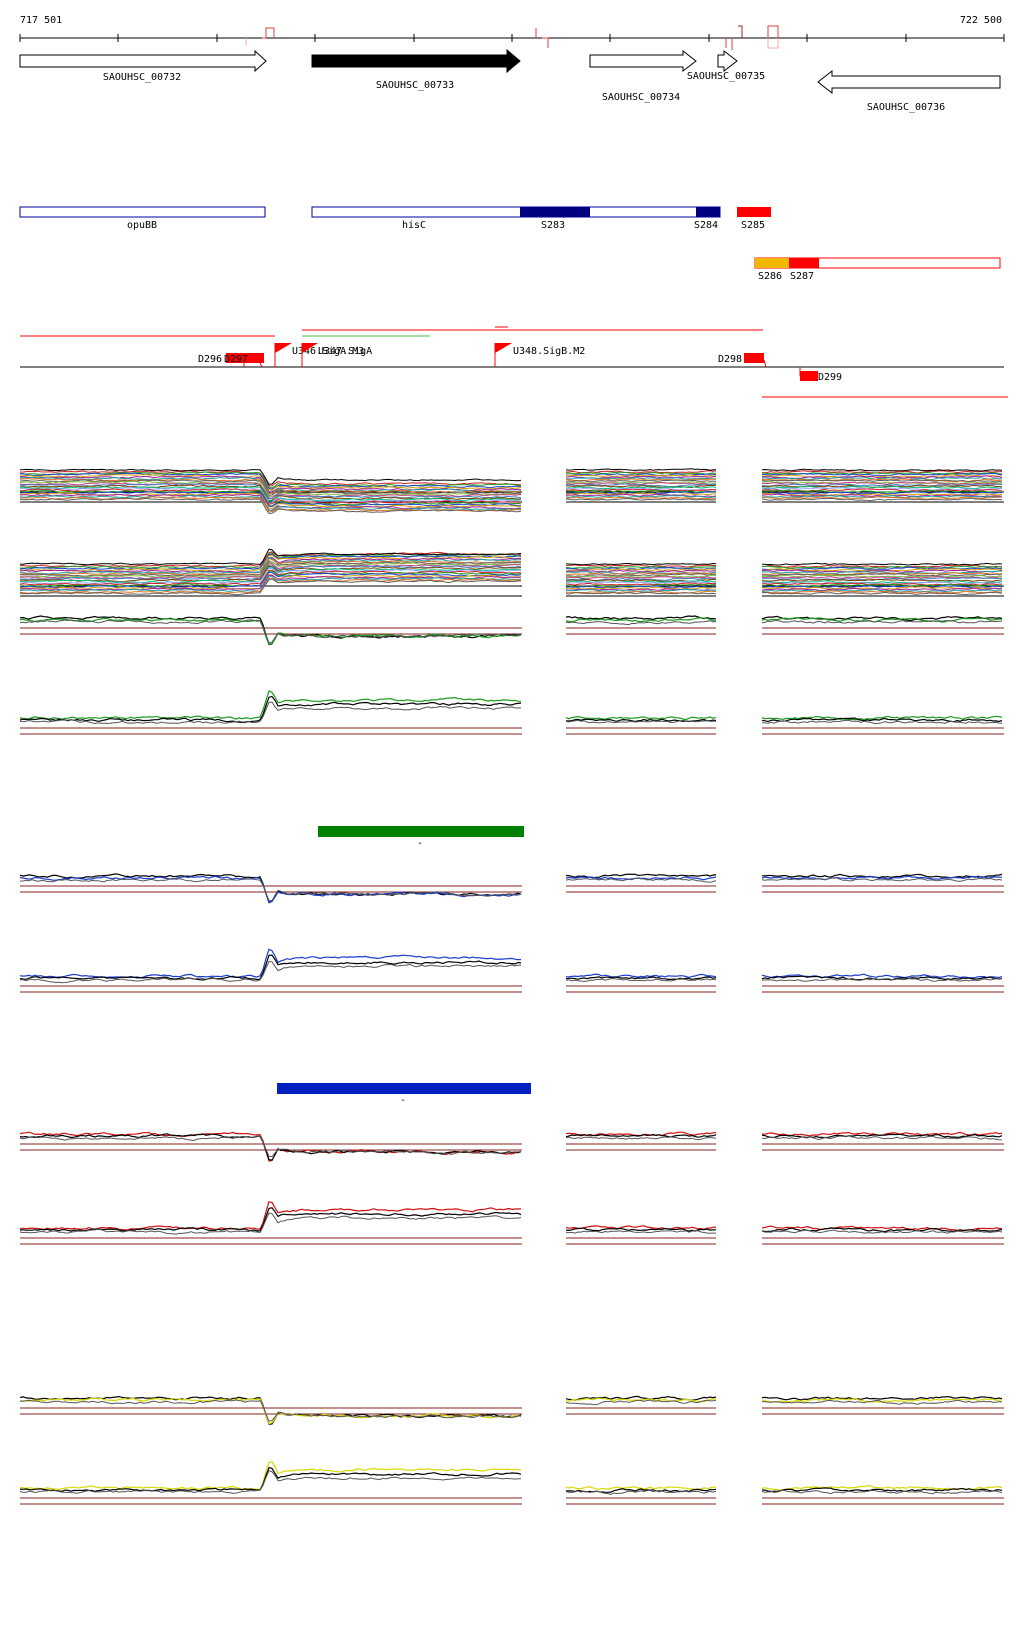 The width and height of the screenshot is (1024, 1645). Describe the element at coordinates (909, 91) in the screenshot. I see `gene-saouhsc-00736: SAOUHSC_00736` at that location.